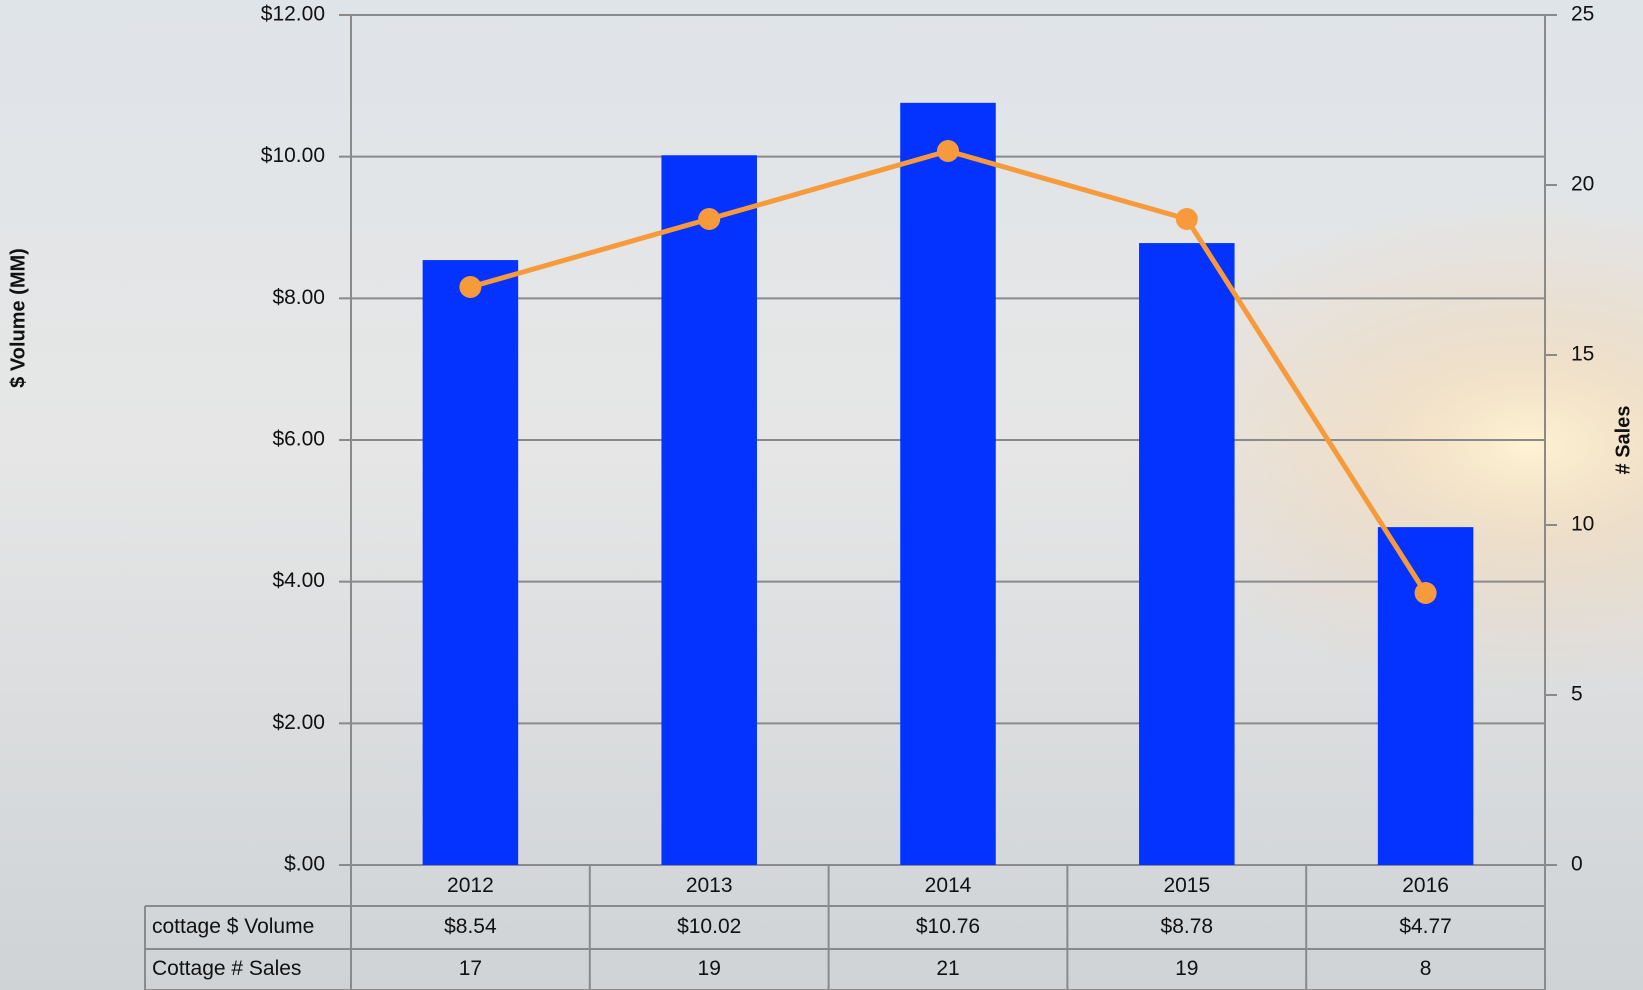 This screenshot has height=990, width=1643. I want to click on table-value: $10.02, so click(709, 926).